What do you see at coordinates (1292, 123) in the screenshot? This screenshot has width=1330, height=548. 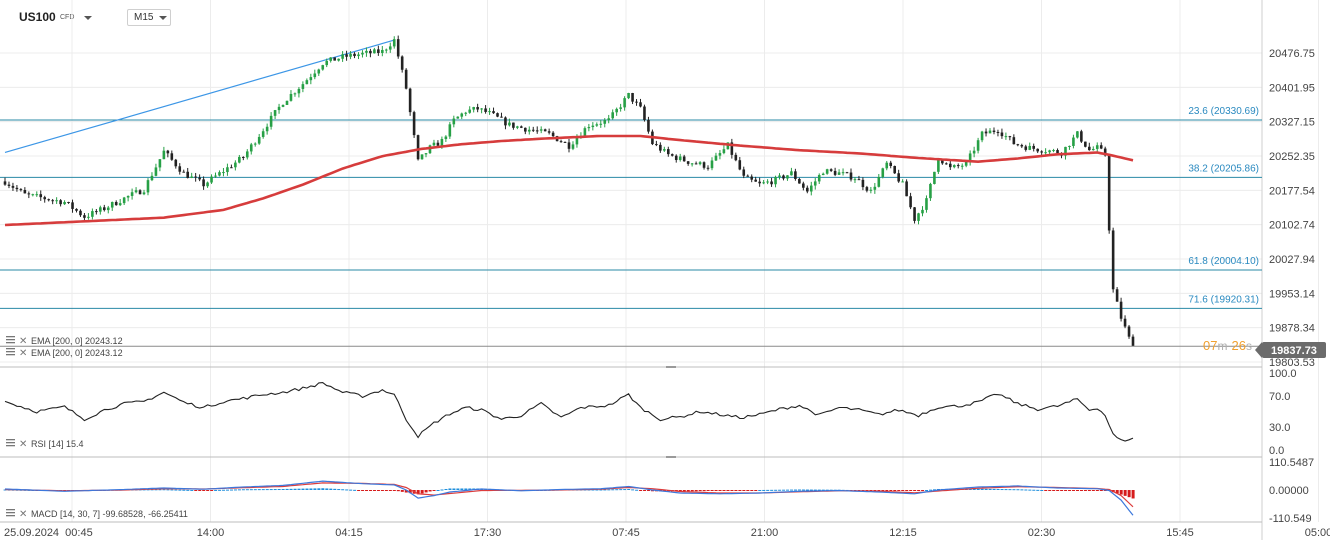 I see `price-tick-label: 20327.15` at bounding box center [1292, 123].